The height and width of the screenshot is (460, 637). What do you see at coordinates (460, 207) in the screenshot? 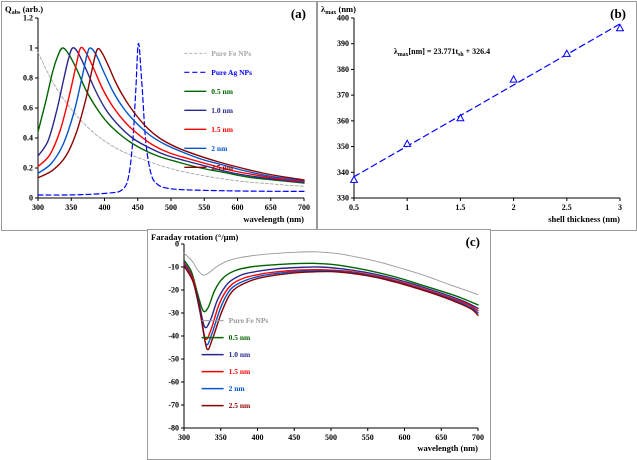
I see `svg-text: 1.5` at bounding box center [460, 207].